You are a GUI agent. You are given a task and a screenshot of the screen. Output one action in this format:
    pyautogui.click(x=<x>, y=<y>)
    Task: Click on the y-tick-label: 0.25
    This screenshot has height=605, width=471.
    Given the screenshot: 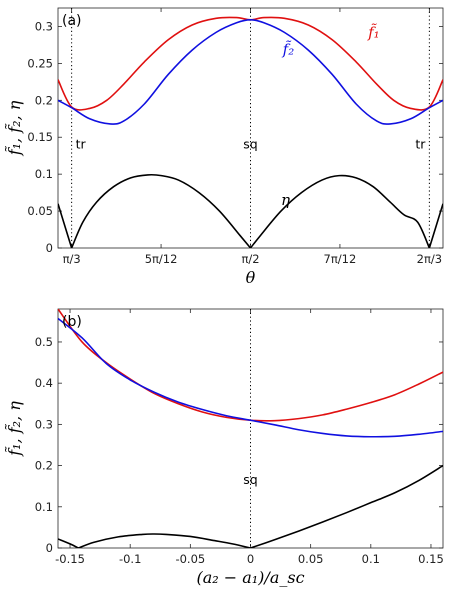 What is the action you would take?
    pyautogui.click(x=40, y=63)
    